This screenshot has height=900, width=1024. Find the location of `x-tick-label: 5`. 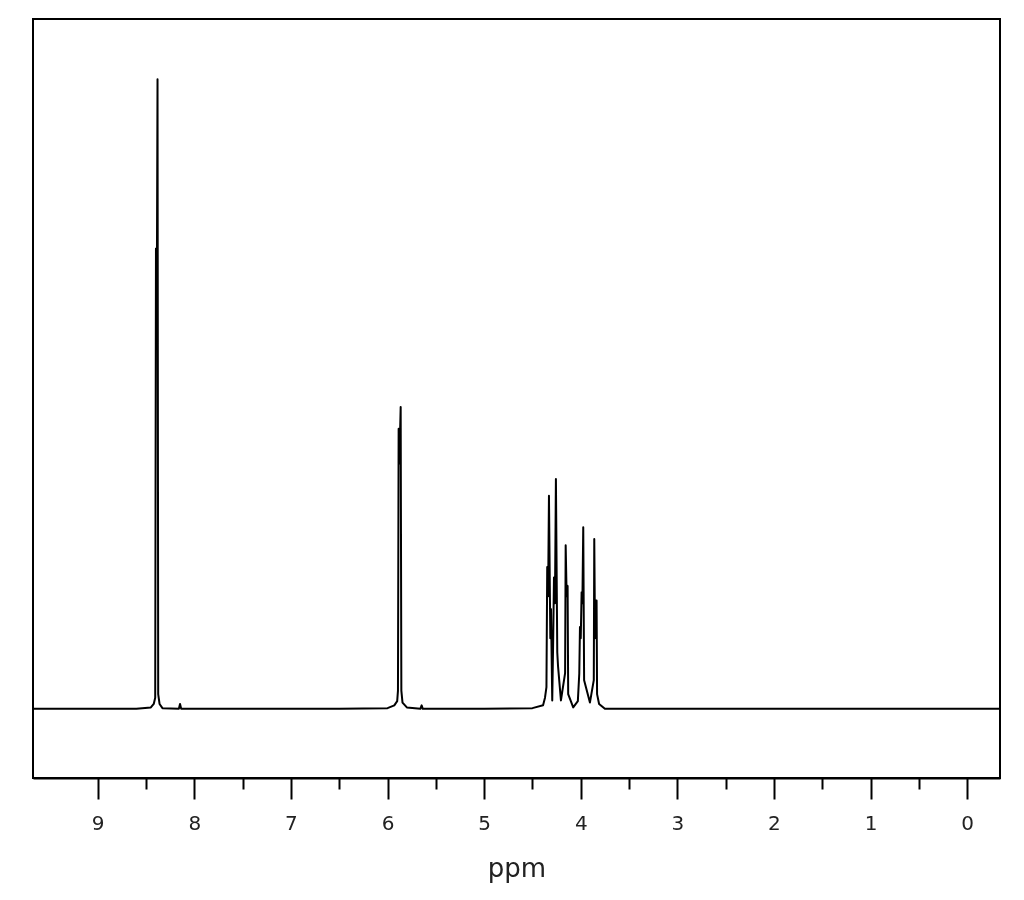

x-tick-label: 5 is located at coordinates (485, 822).